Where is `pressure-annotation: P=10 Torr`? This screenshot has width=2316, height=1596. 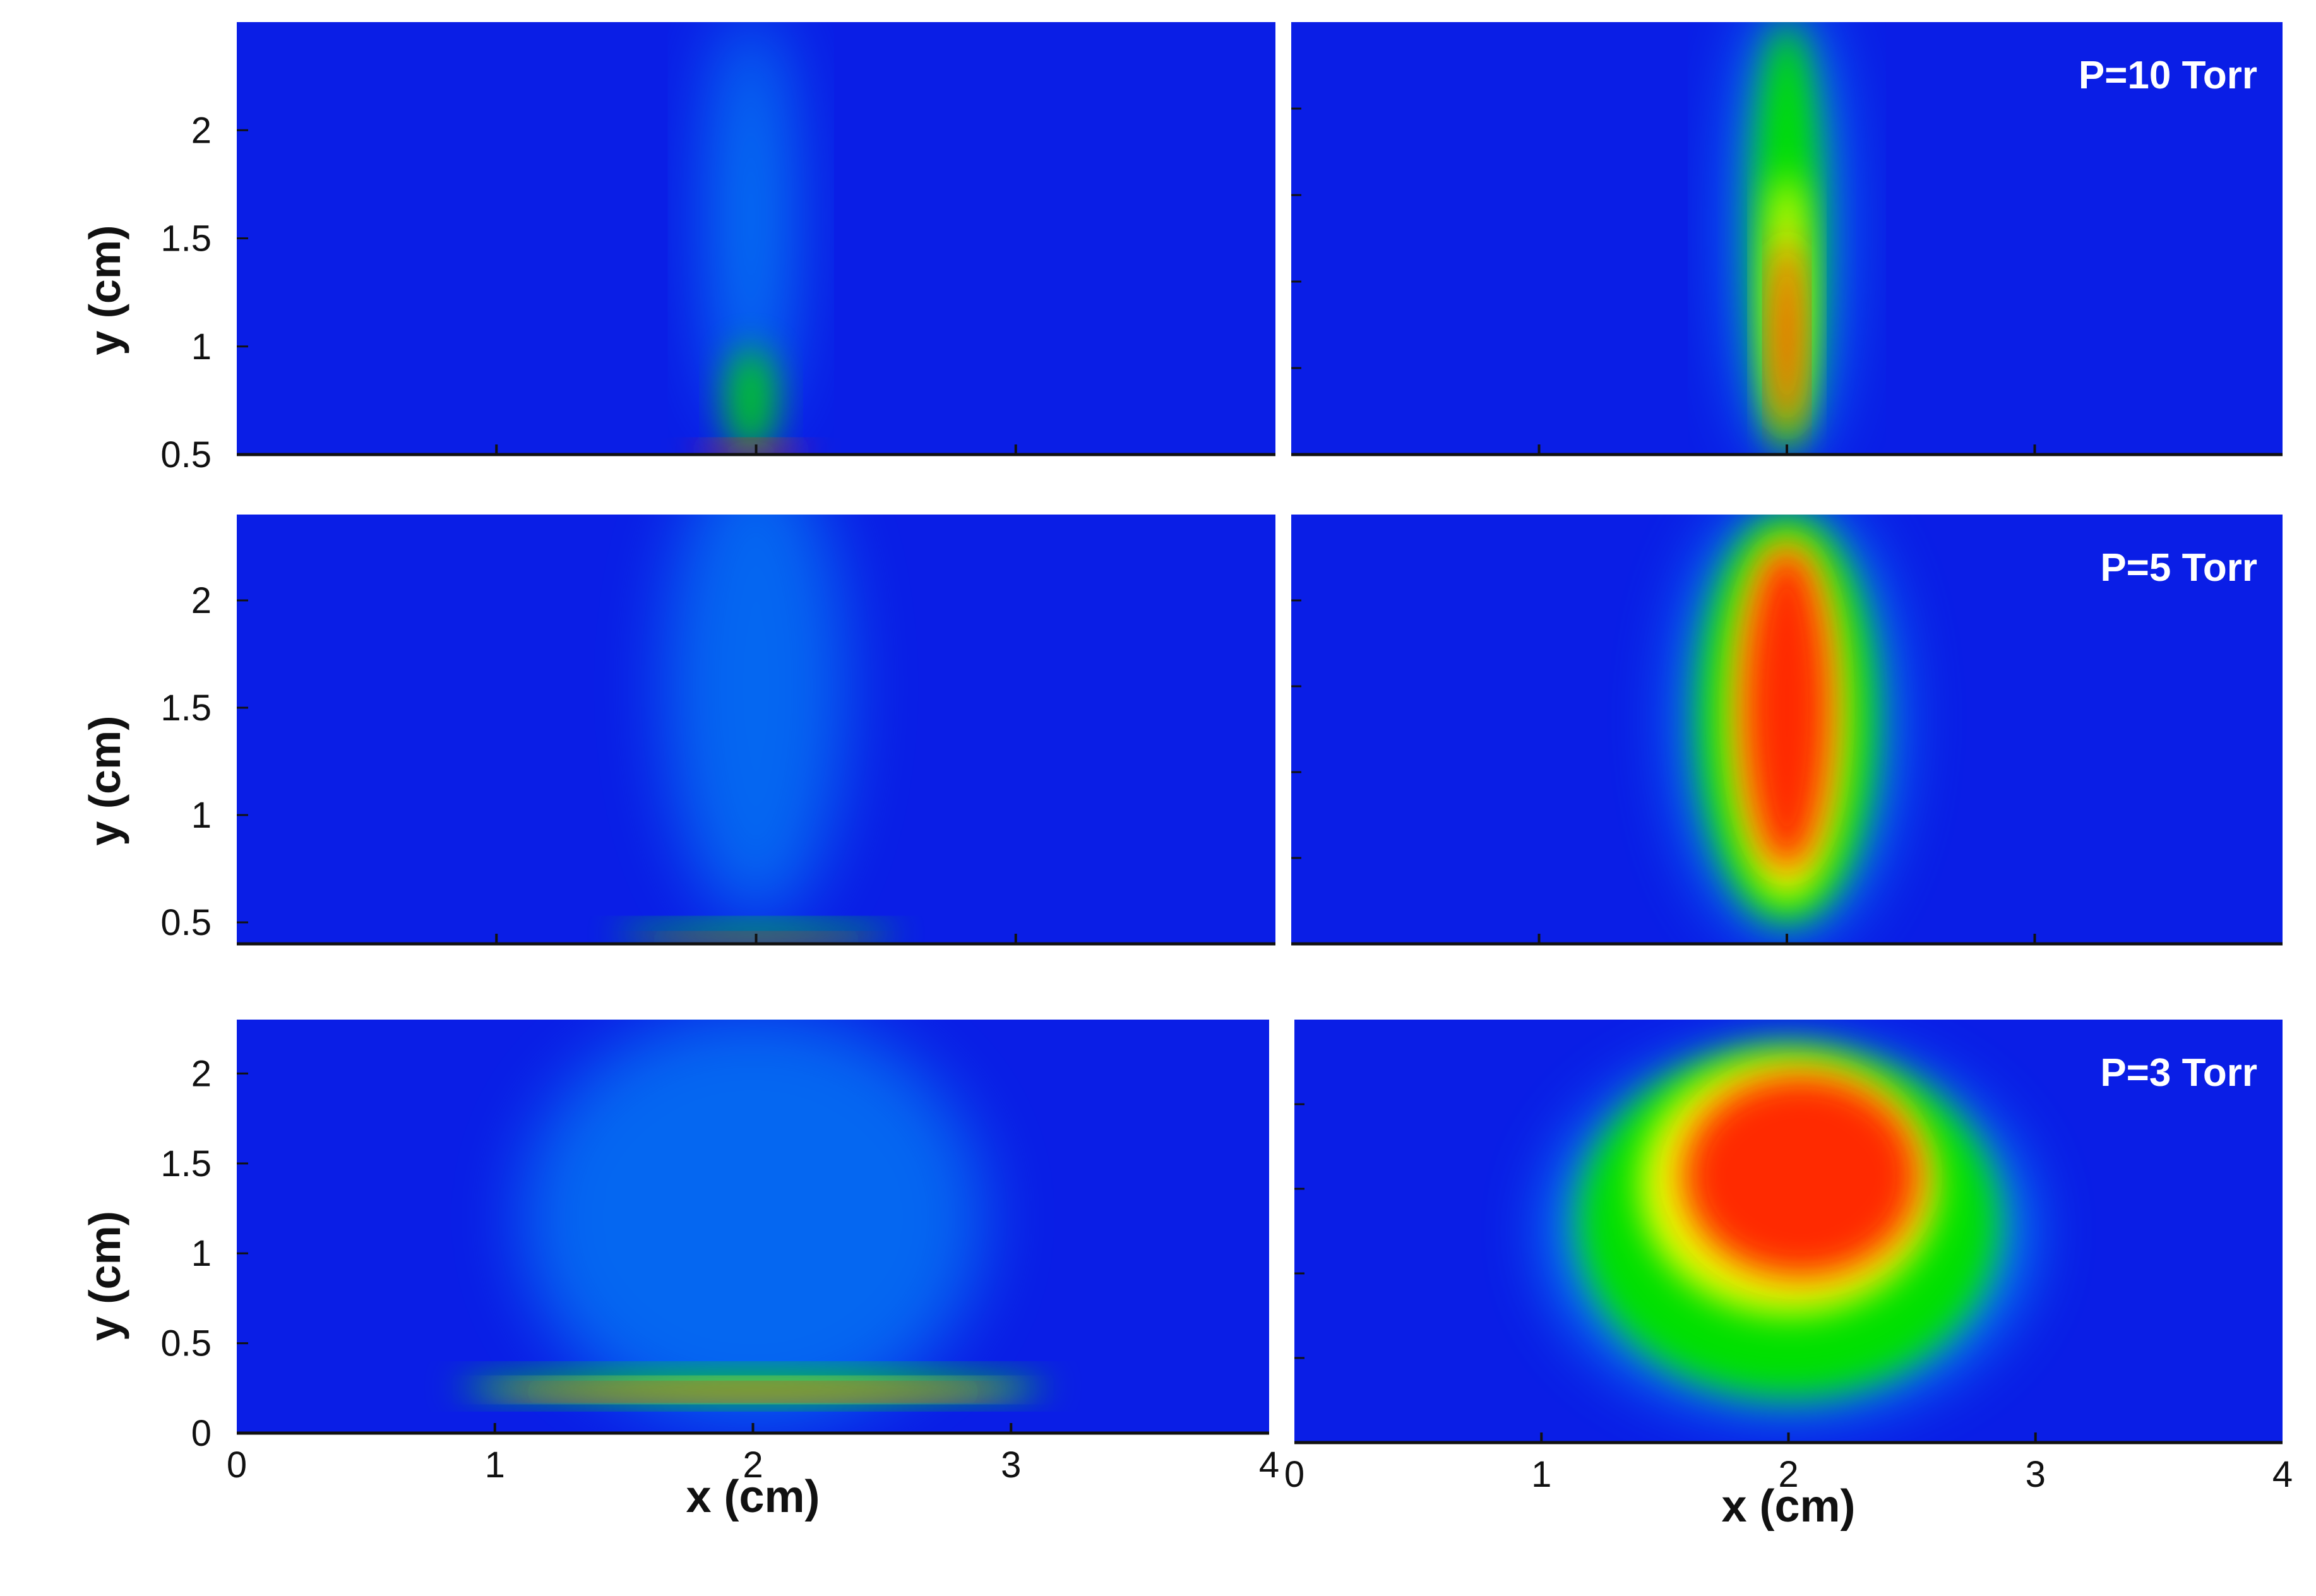 pressure-annotation: P=10 Torr is located at coordinates (2168, 75).